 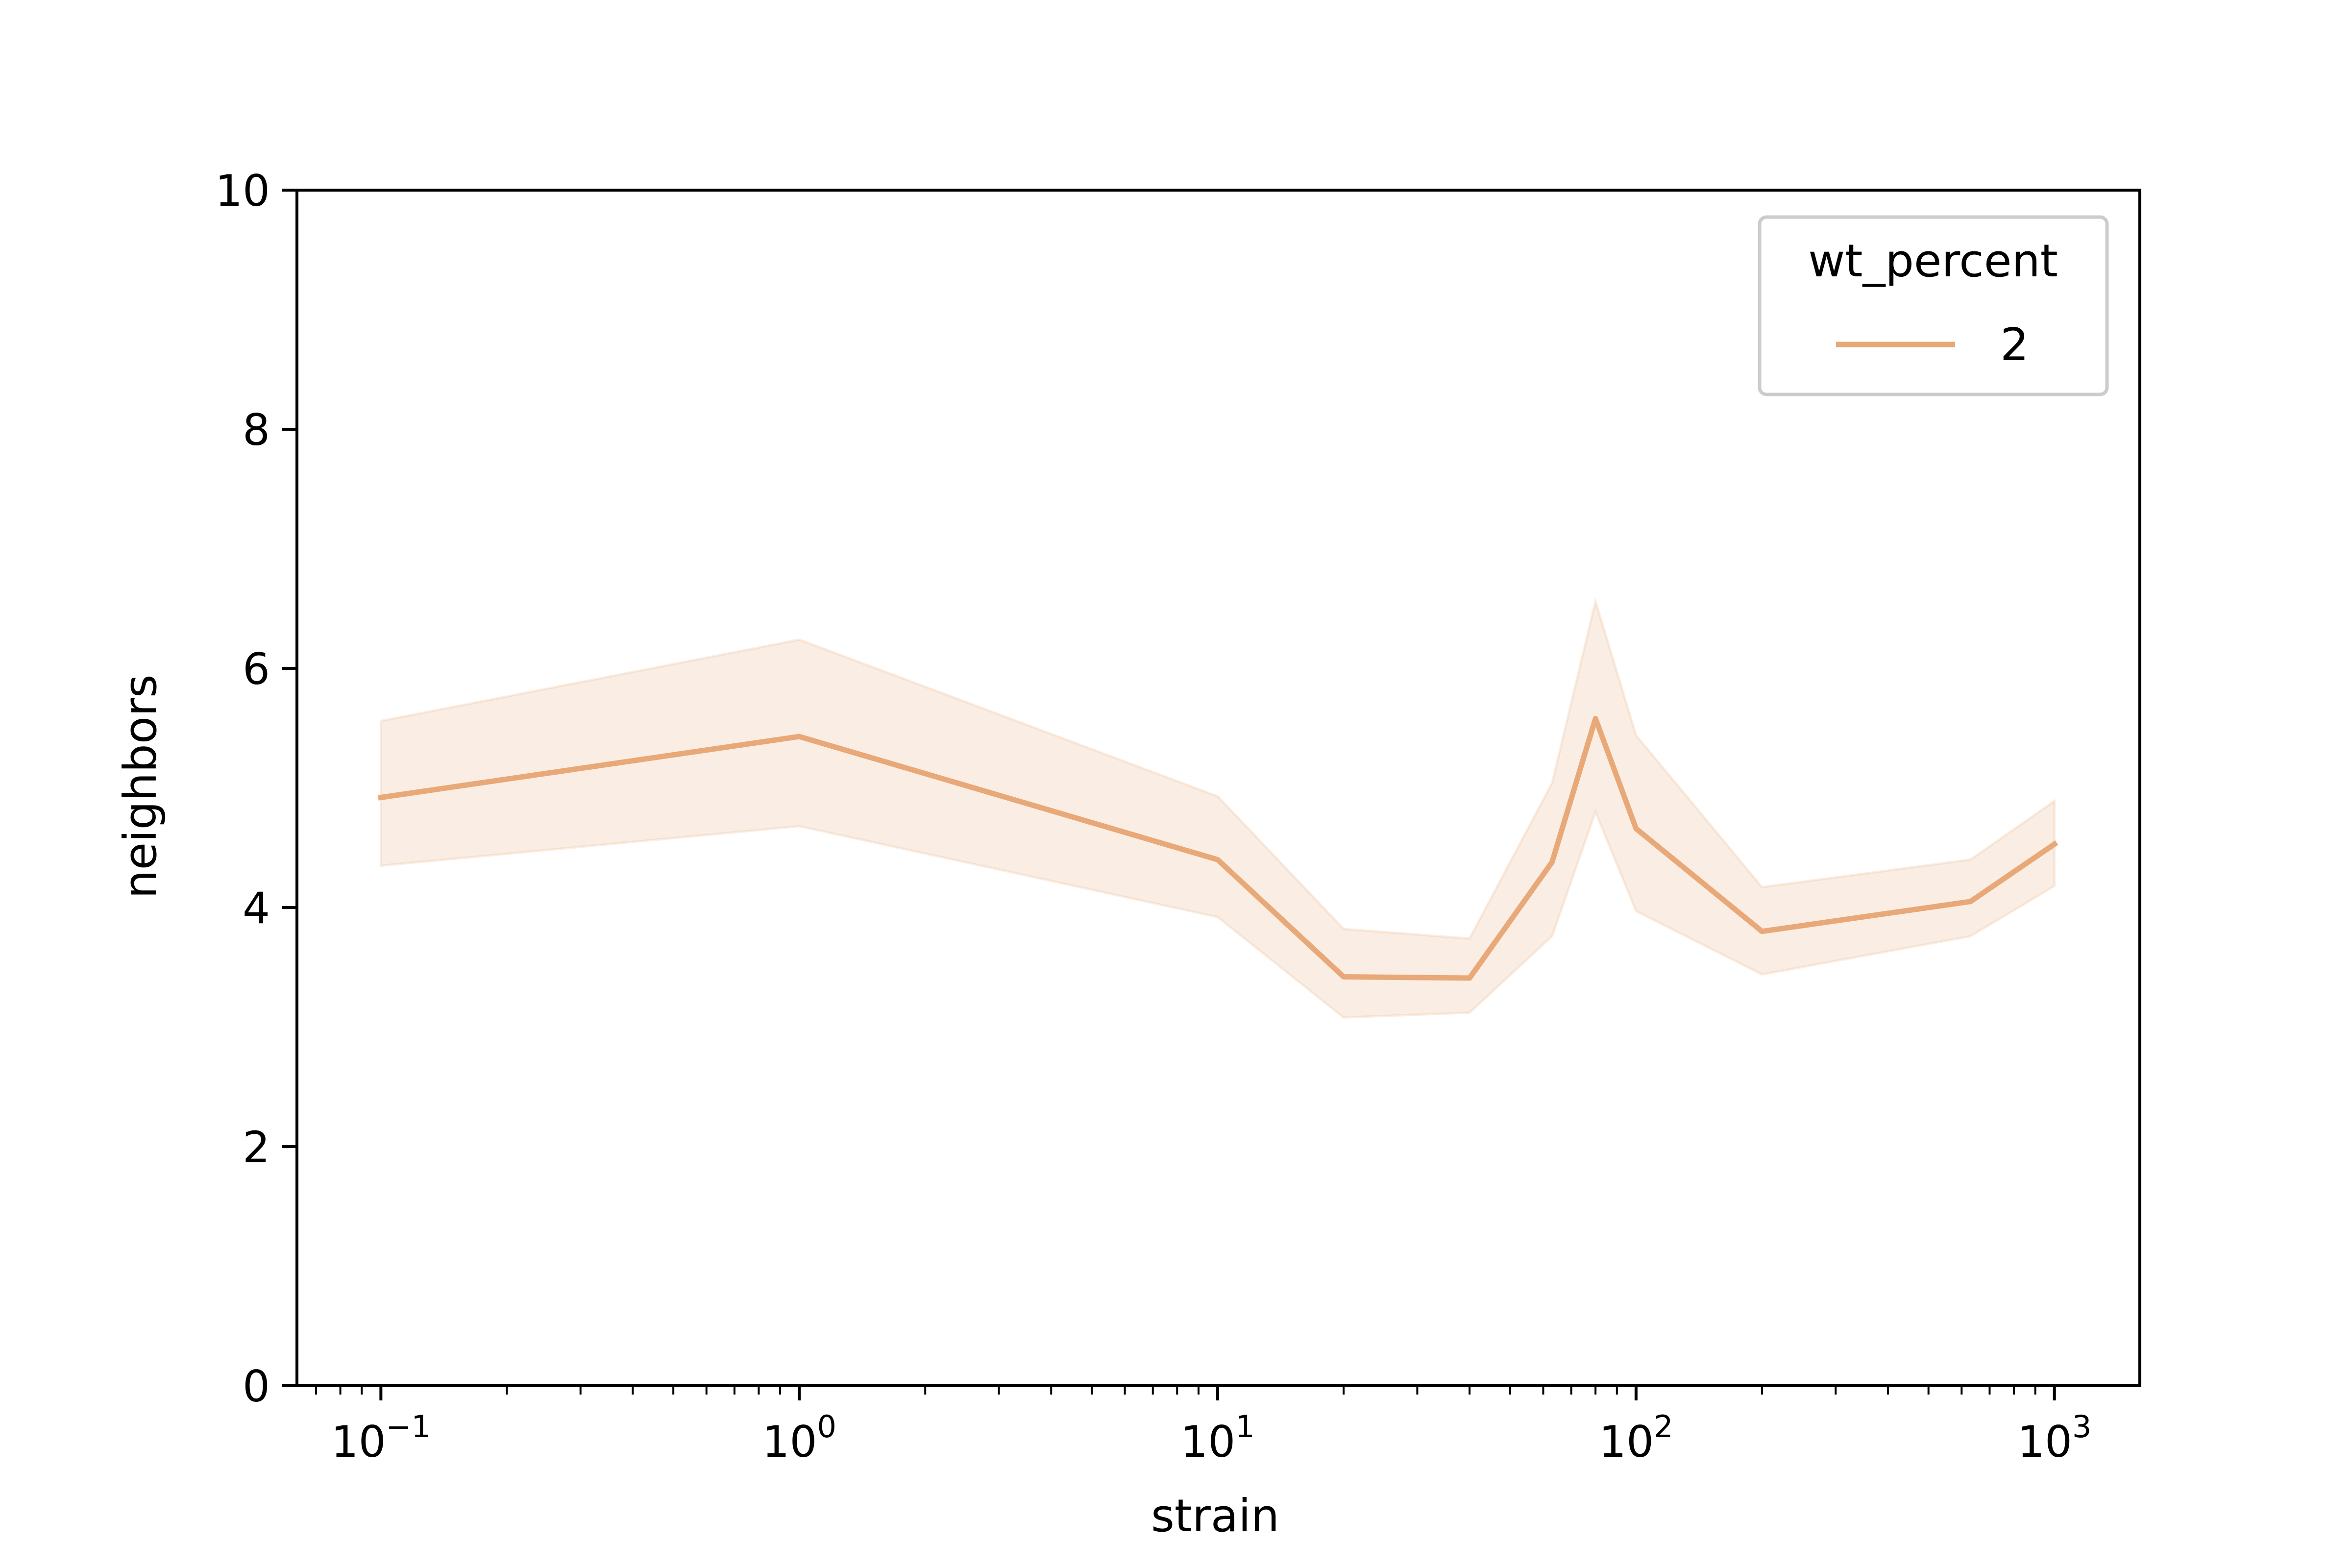 I want to click on legend: wt_percent 2, so click(x=1933, y=305).